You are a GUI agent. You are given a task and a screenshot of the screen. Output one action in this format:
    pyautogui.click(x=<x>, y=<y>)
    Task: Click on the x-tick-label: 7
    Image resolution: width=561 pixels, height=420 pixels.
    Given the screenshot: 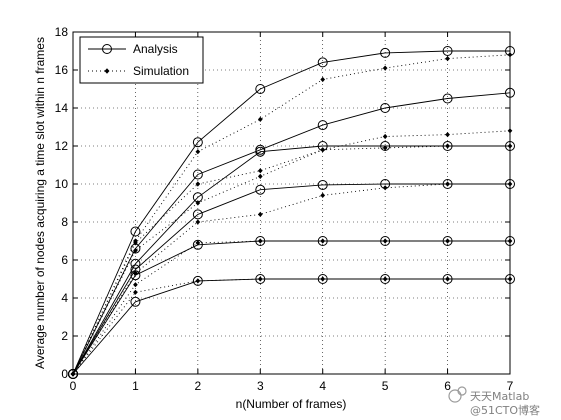 What is the action you would take?
    pyautogui.click(x=510, y=386)
    